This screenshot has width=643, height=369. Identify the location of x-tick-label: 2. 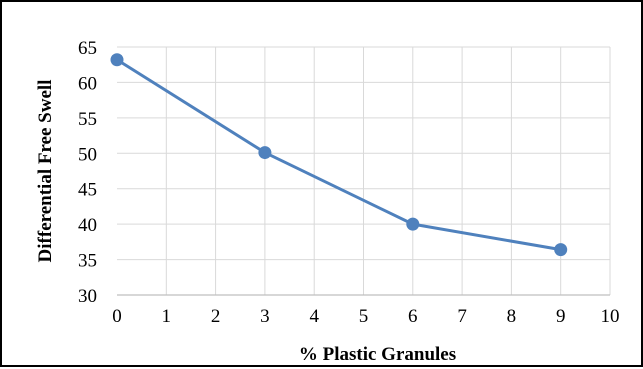
(216, 316).